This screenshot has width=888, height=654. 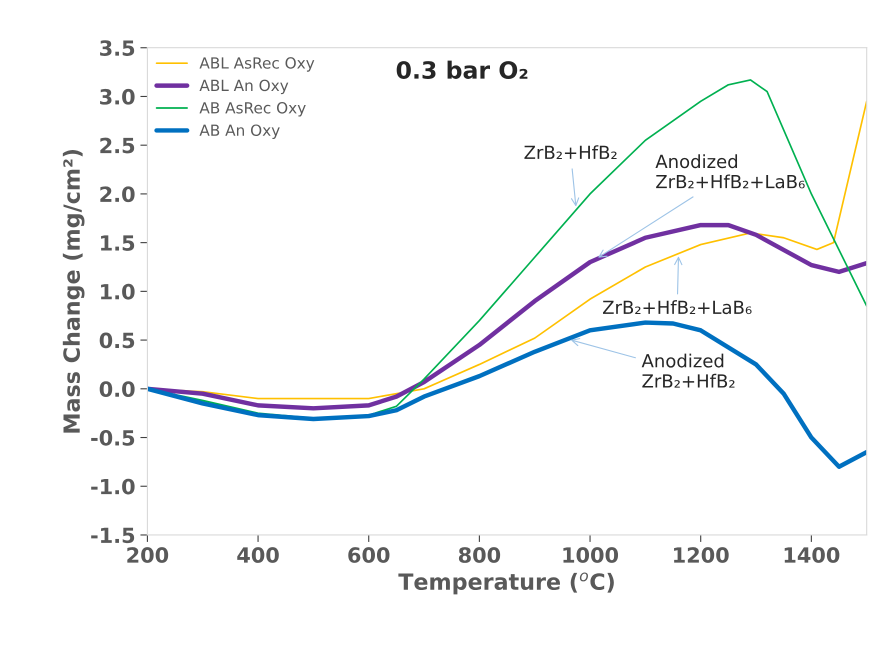 What do you see at coordinates (117, 389) in the screenshot?
I see `y-tick-label: 0.0` at bounding box center [117, 389].